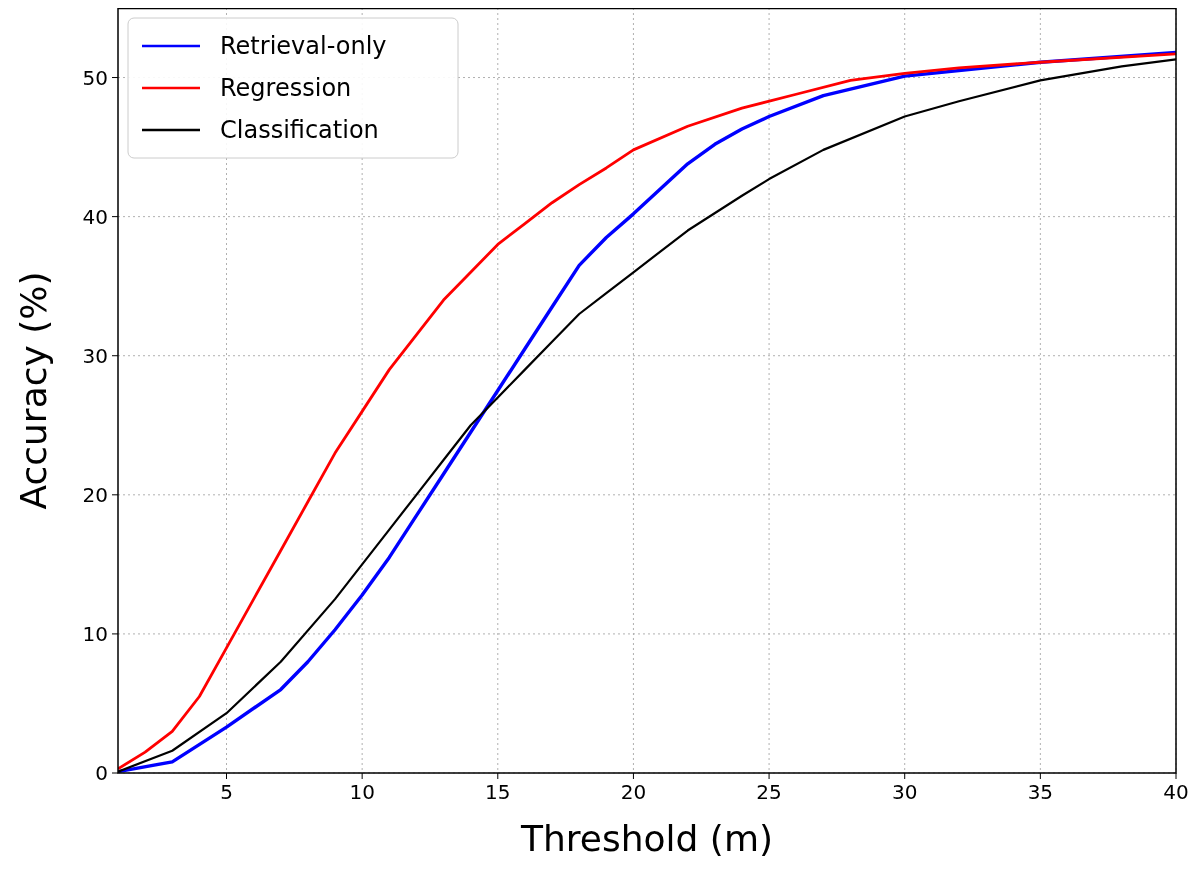 Image resolution: width=1196 pixels, height=871 pixels. What do you see at coordinates (362, 792) in the screenshot?
I see `x-tick-label: 10` at bounding box center [362, 792].